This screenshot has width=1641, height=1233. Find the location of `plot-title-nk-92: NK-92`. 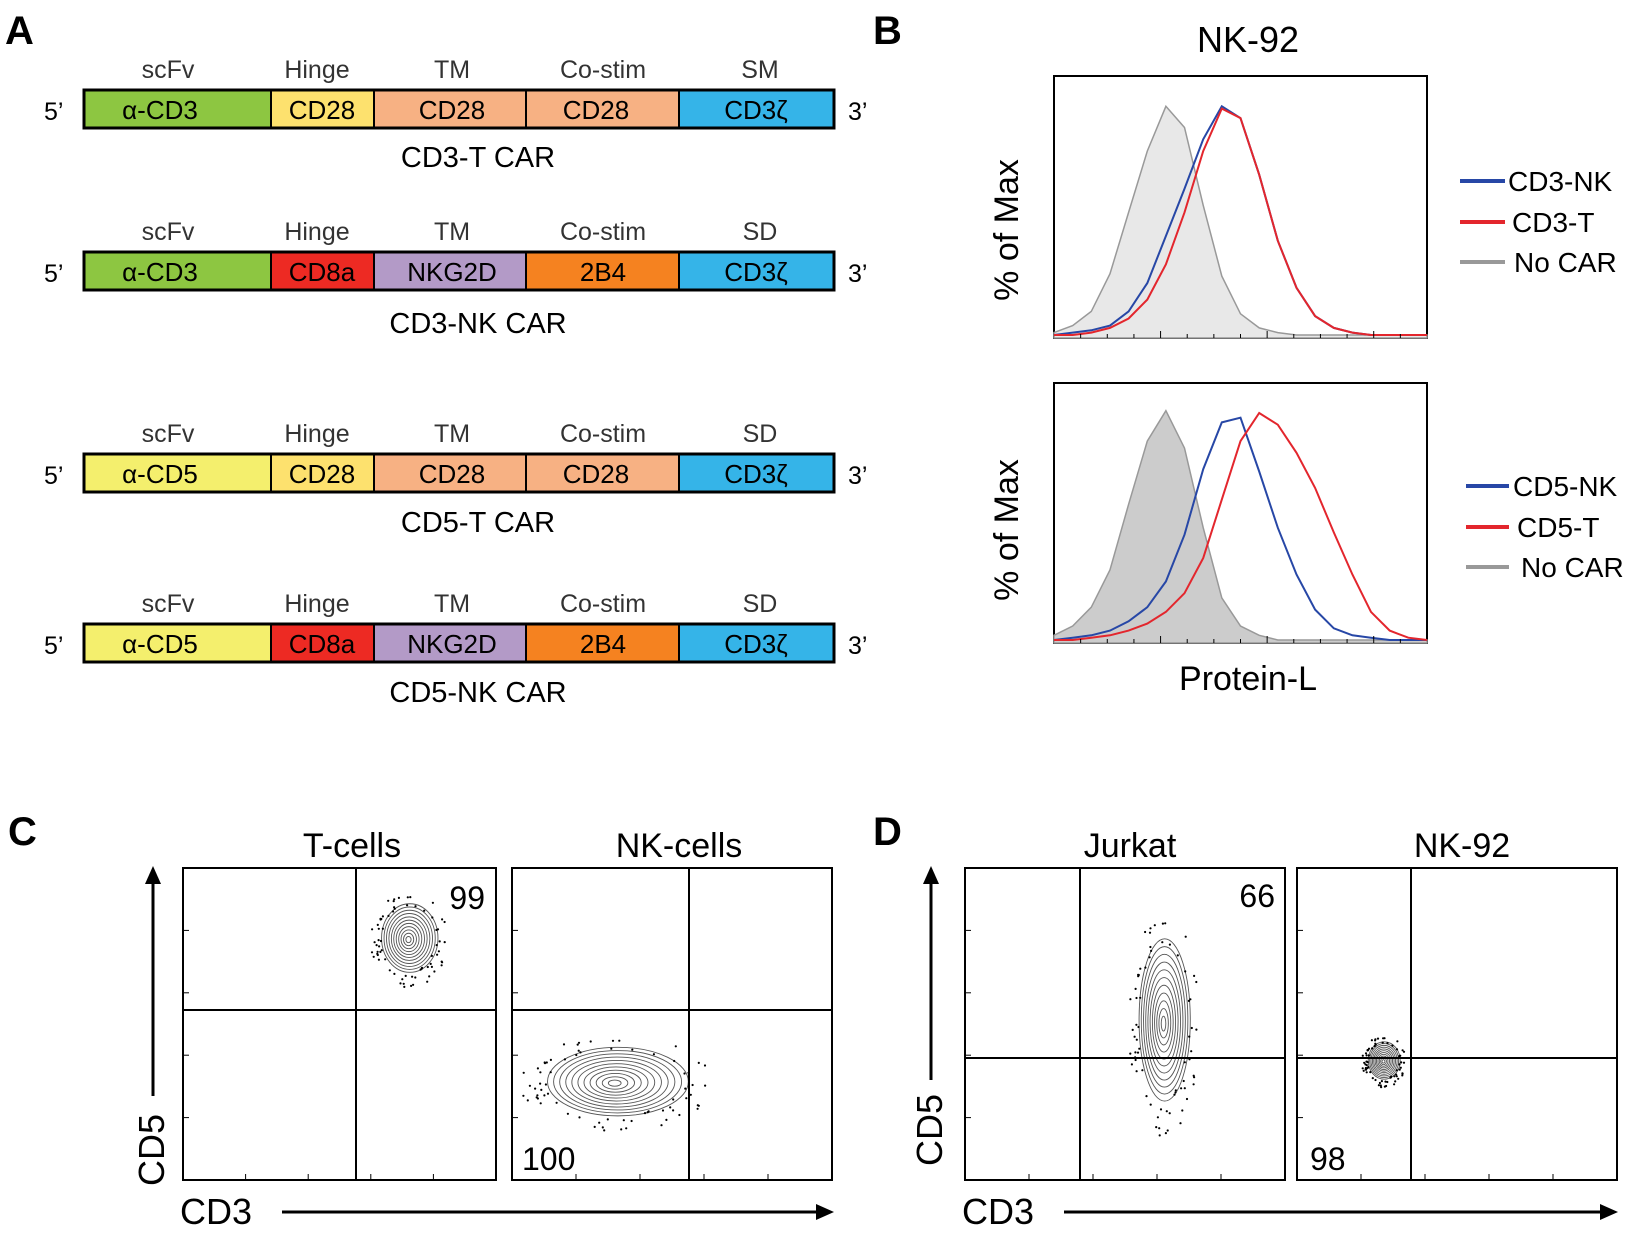

plot-title-nk-92: NK-92 is located at coordinates (1462, 846).